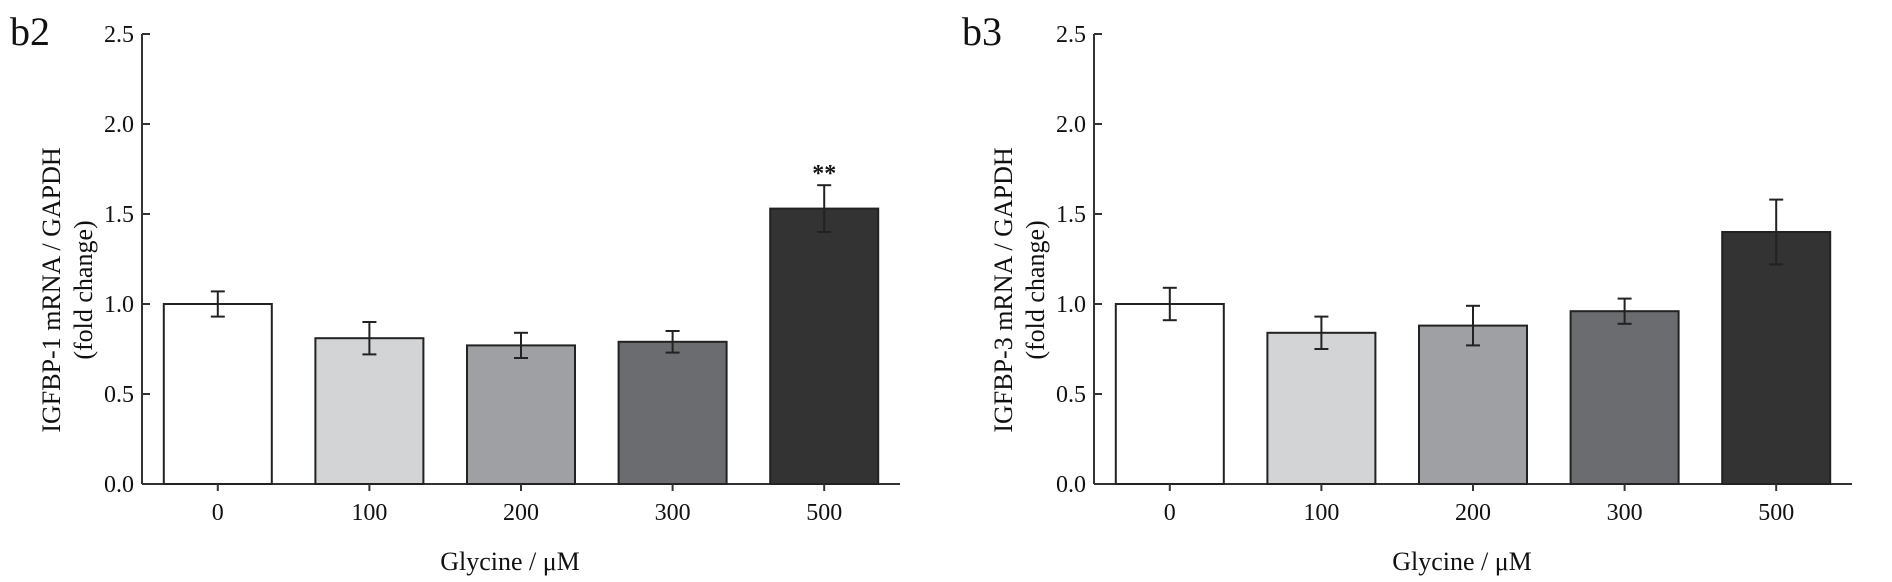  What do you see at coordinates (824, 174) in the screenshot?
I see `significance-annotation: **` at bounding box center [824, 174].